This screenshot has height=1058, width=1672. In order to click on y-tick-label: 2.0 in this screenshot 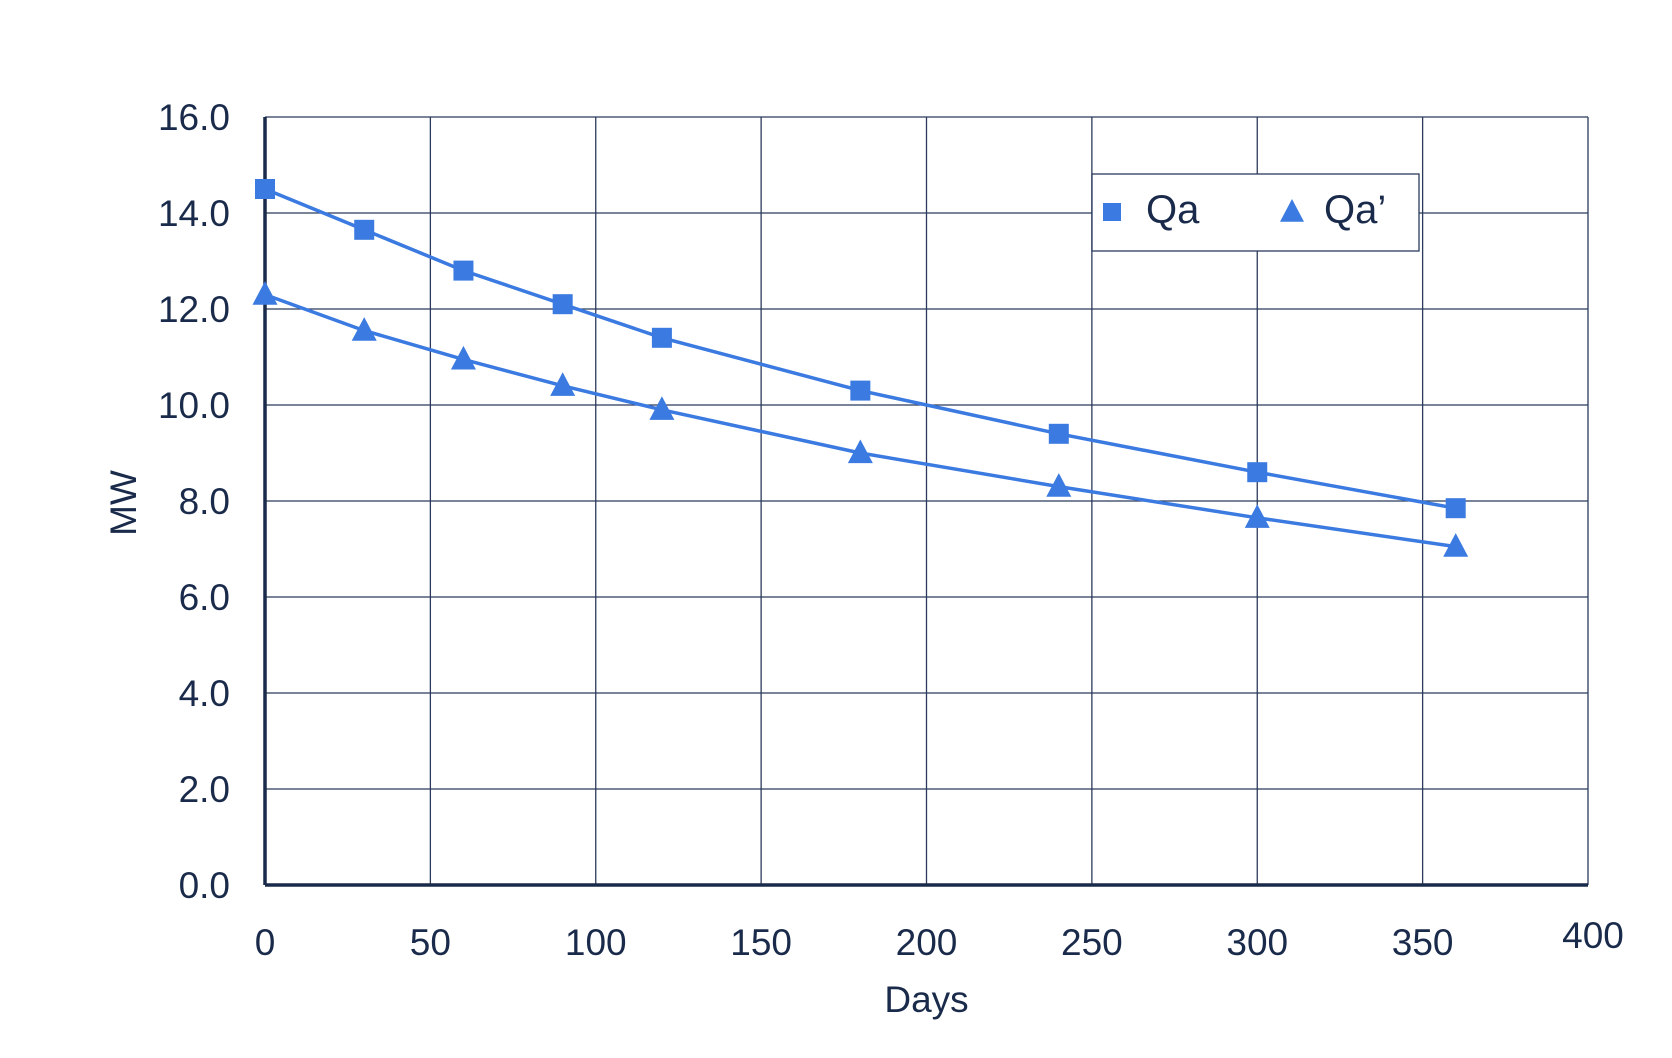, I will do `click(204, 789)`.